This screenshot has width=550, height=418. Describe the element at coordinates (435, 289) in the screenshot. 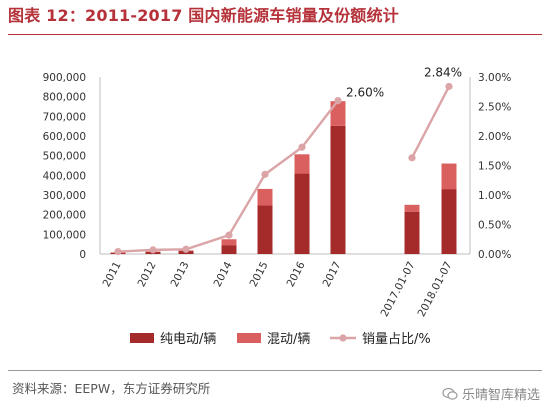

I see `x-tick-label: 2018.01-07` at that location.